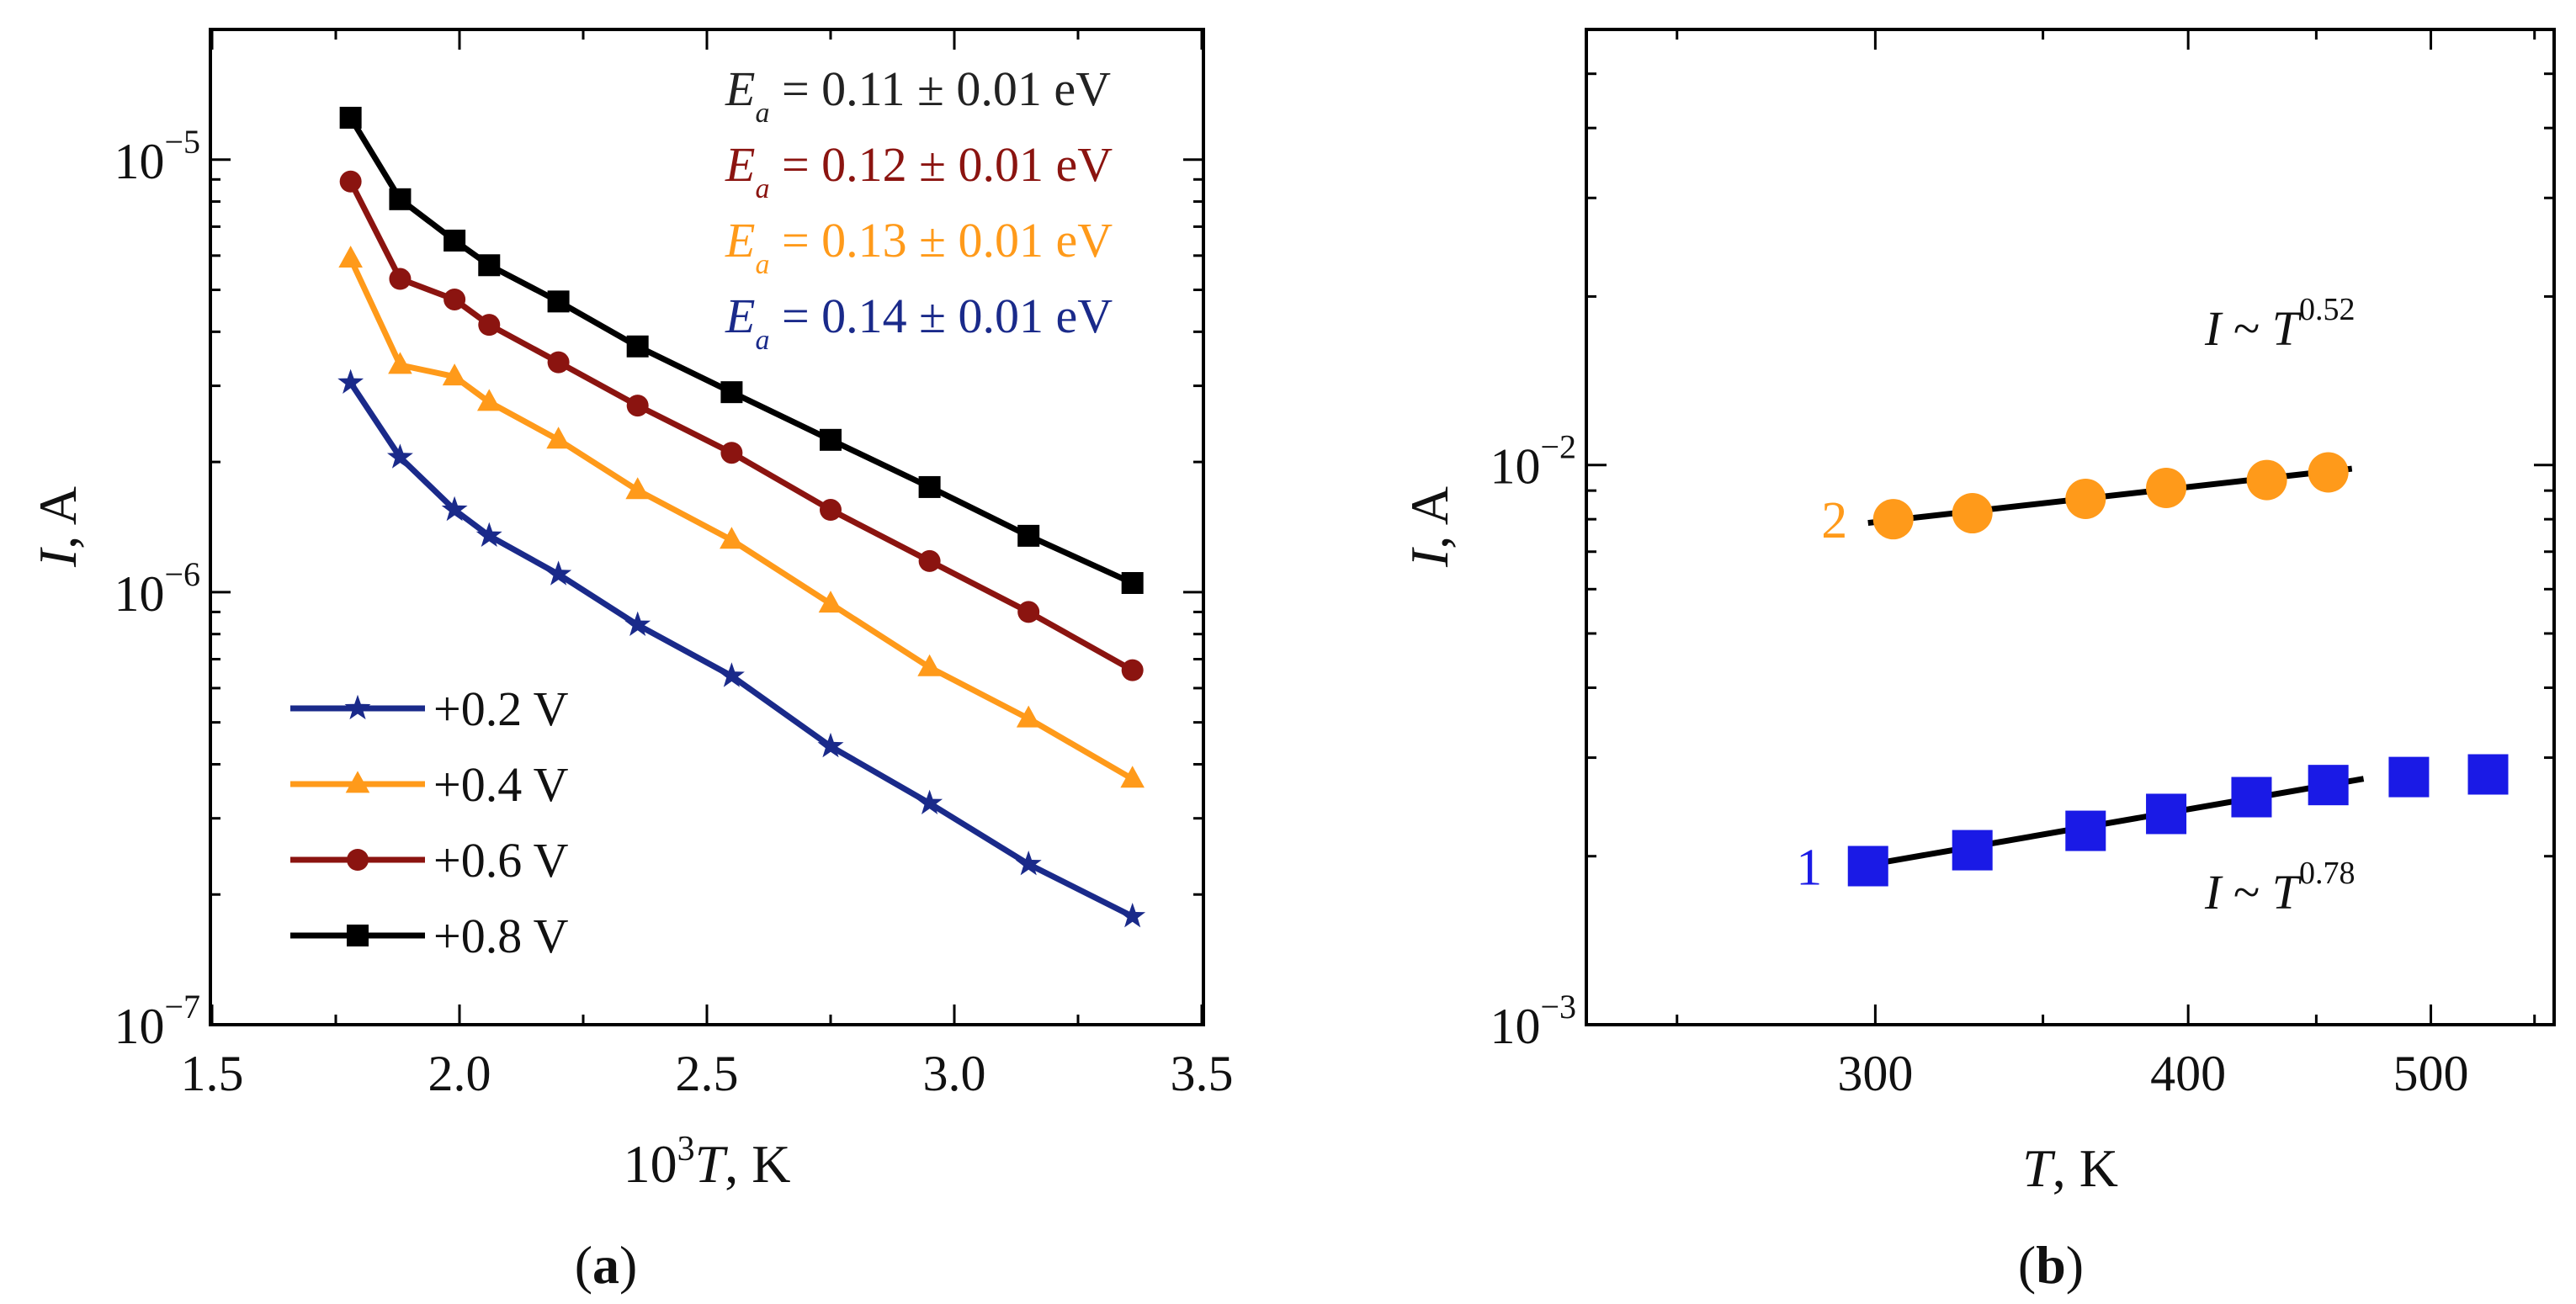 The height and width of the screenshot is (1304, 2576). Describe the element at coordinates (1533, 1021) in the screenshot. I see `y-tick-label: 10⁻³` at that location.